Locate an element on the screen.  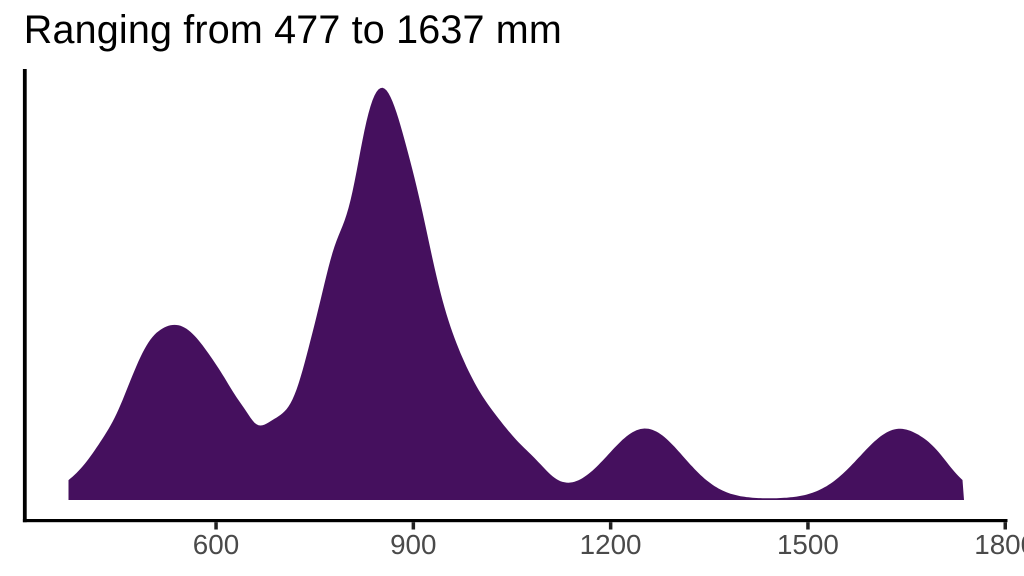
svg-text: 1500 is located at coordinates (808, 544).